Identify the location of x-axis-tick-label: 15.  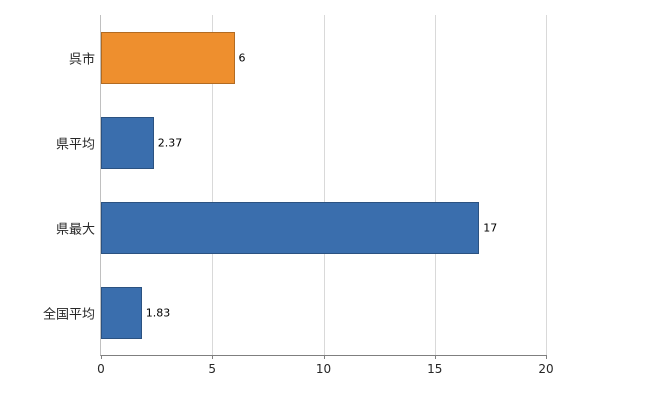
(435, 369).